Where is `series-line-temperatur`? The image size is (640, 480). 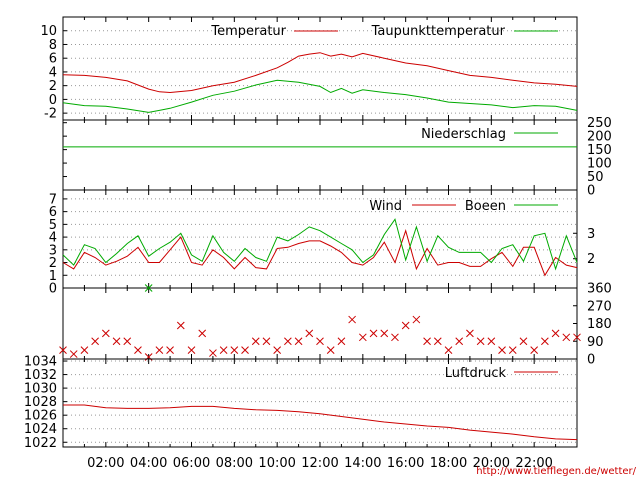 series-line-temperatur is located at coordinates (320, 73).